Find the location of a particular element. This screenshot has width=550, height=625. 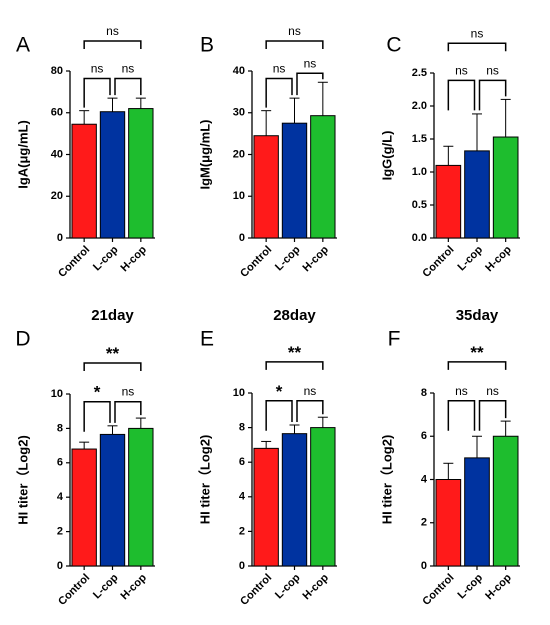

panel-letter-e: E is located at coordinates (207, 339).